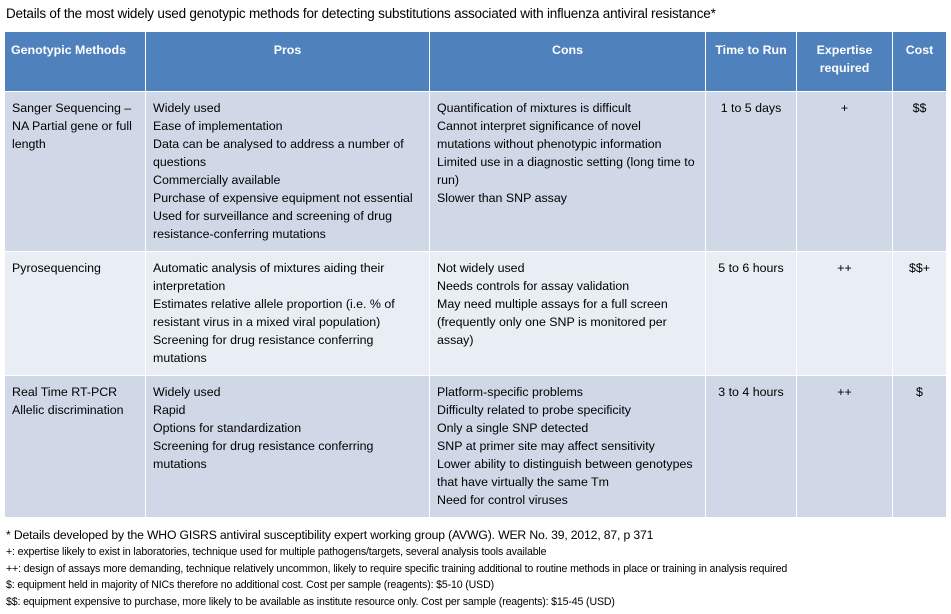 This screenshot has height=614, width=951. Describe the element at coordinates (919, 313) in the screenshot. I see `table-cell: $$+` at that location.